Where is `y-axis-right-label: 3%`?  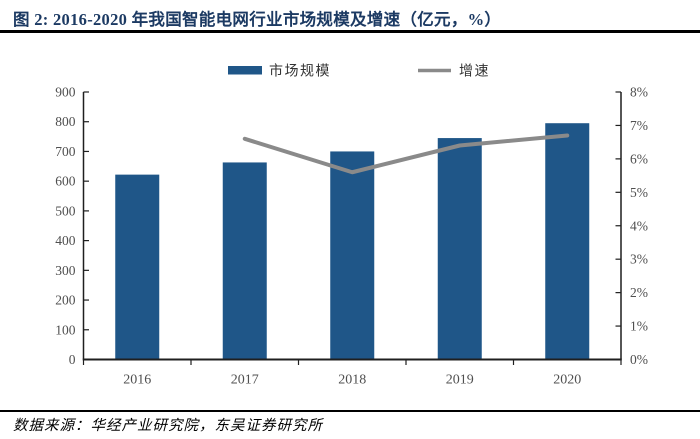 y-axis-right-label: 3% is located at coordinates (639, 259).